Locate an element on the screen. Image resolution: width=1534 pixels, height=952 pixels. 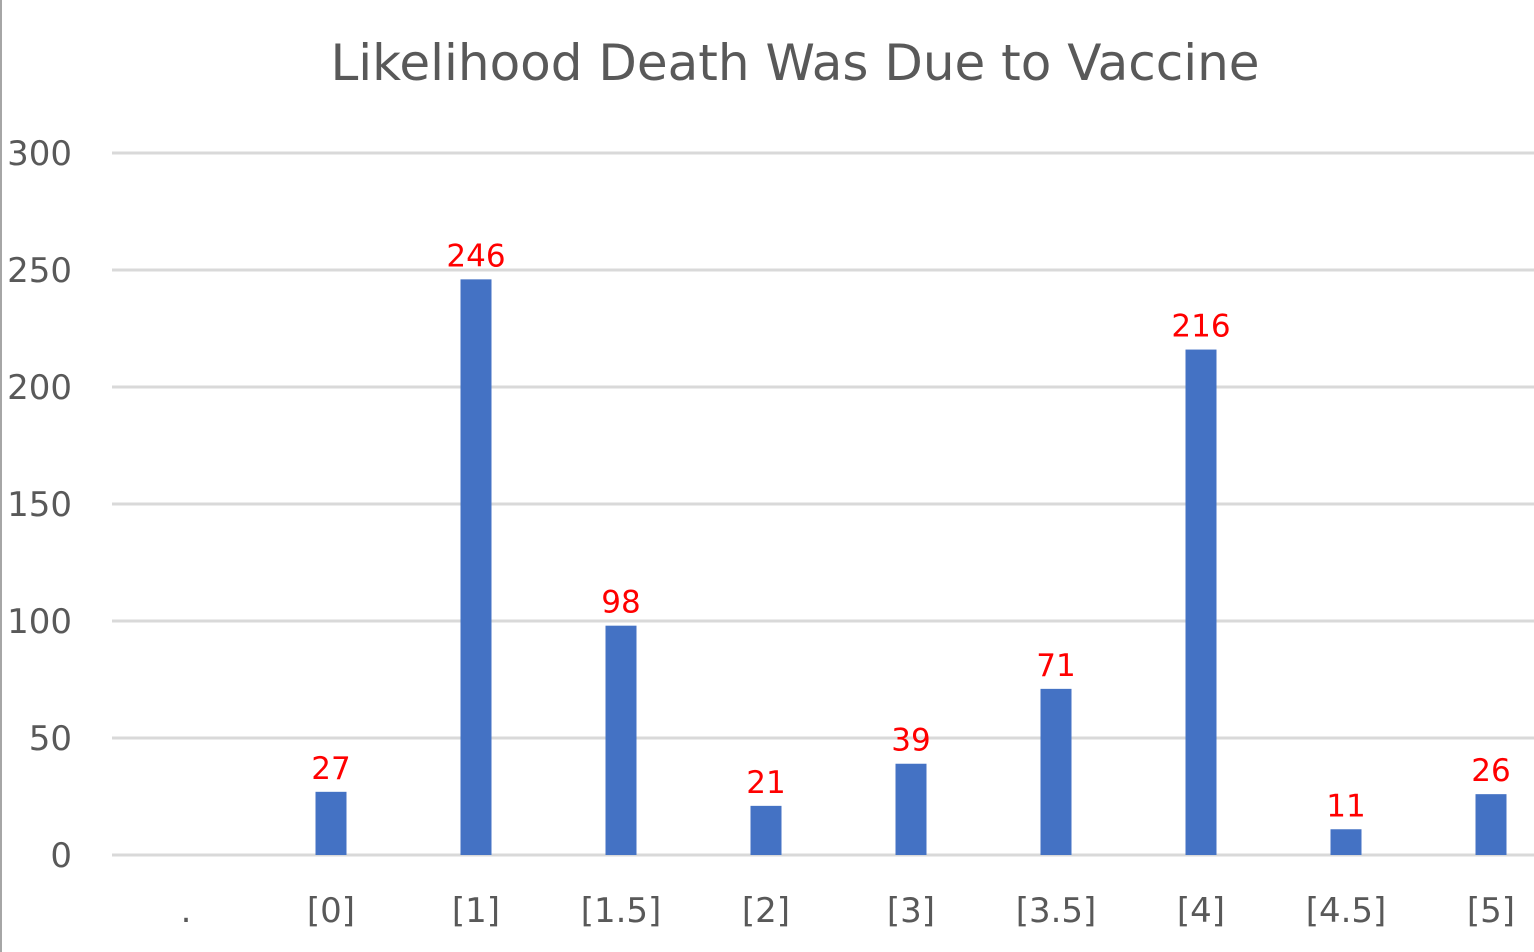
chart-title: Likelihood Death Was Due to Vaccine is located at coordinates (794, 63).